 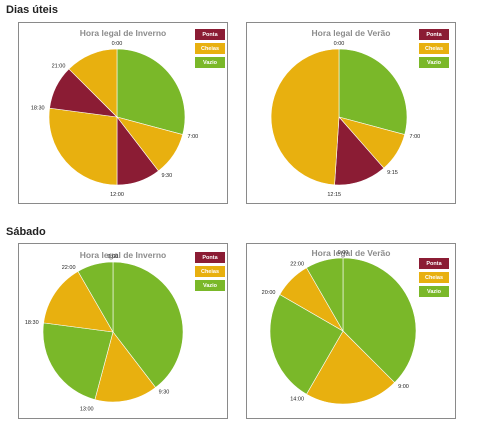 What do you see at coordinates (26, 232) in the screenshot?
I see `section-title-saturday: Sábado` at bounding box center [26, 232].